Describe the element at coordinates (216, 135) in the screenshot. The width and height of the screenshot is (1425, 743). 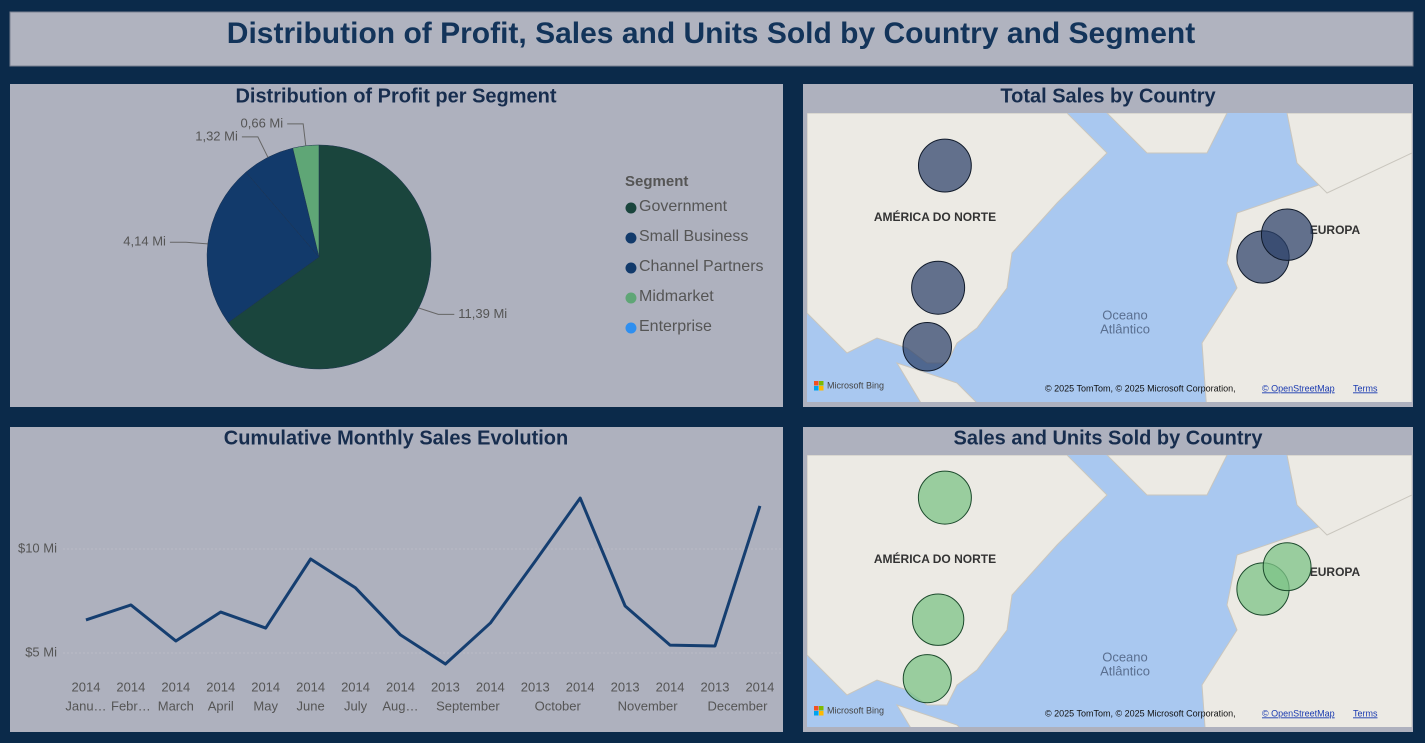
I see `data-label: 1,32 Mi` at that location.